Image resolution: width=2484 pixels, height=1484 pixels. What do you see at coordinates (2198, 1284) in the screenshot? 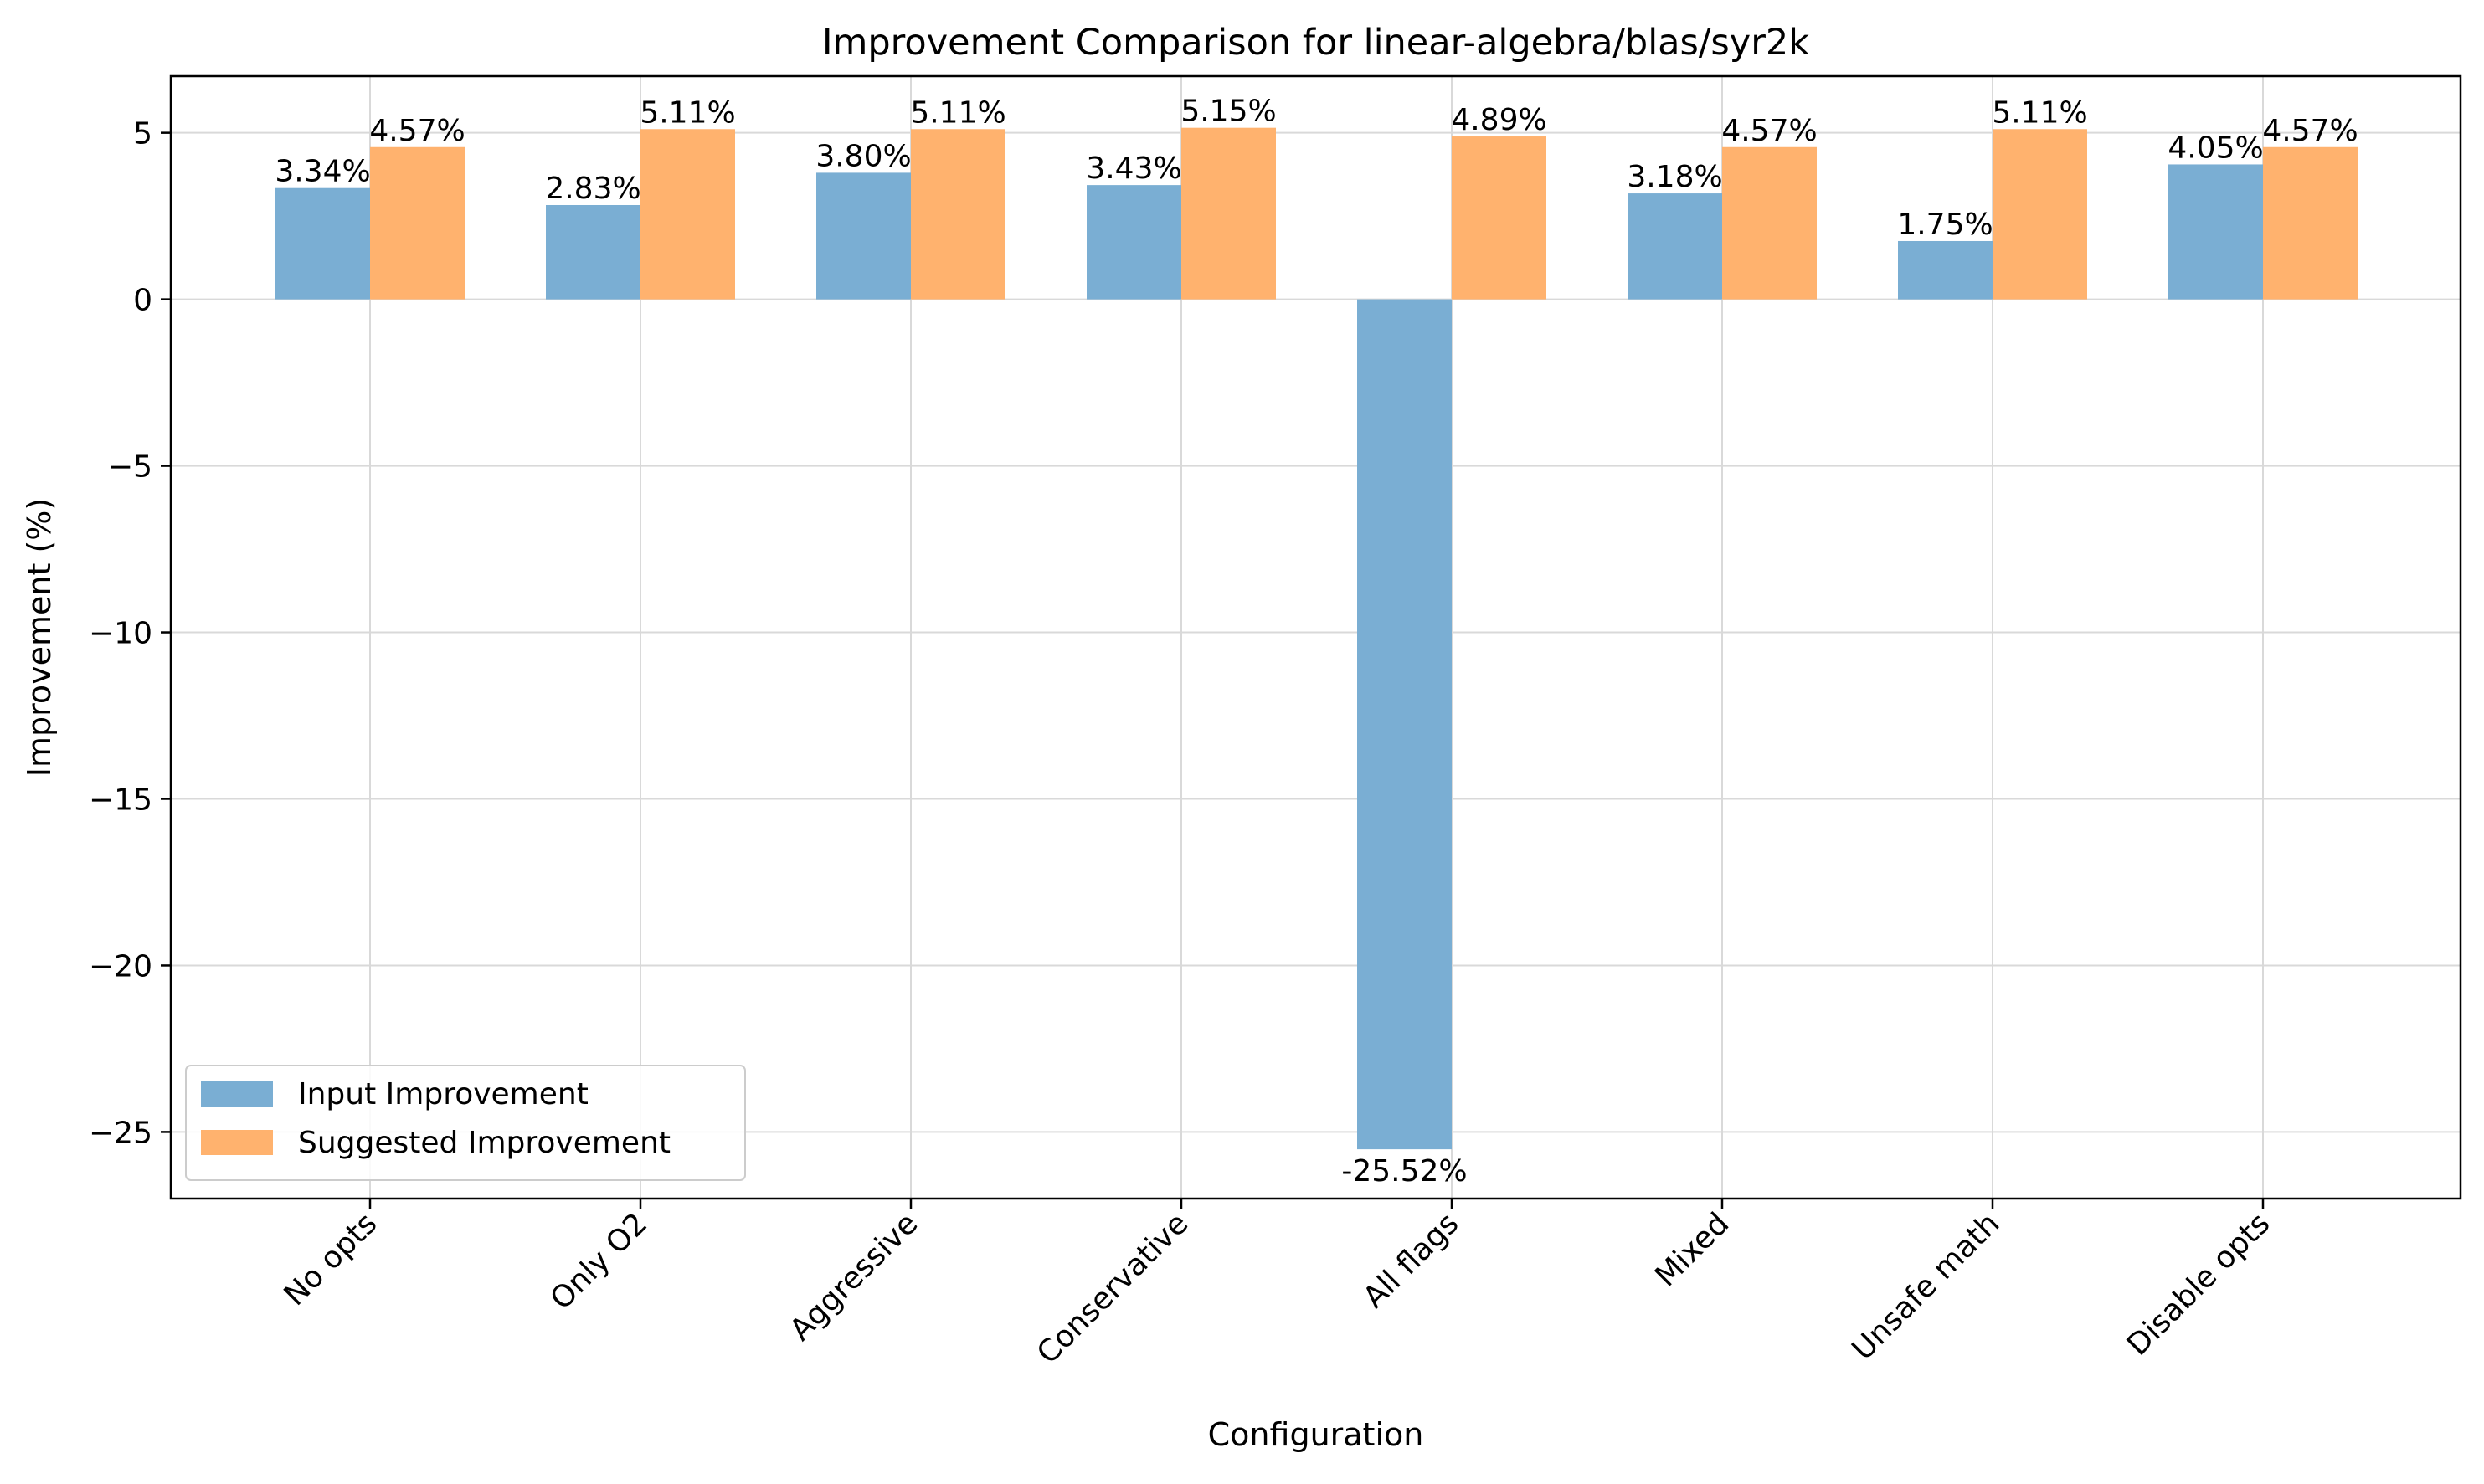
I see `x-tick-label: Disable opts` at bounding box center [2198, 1284].